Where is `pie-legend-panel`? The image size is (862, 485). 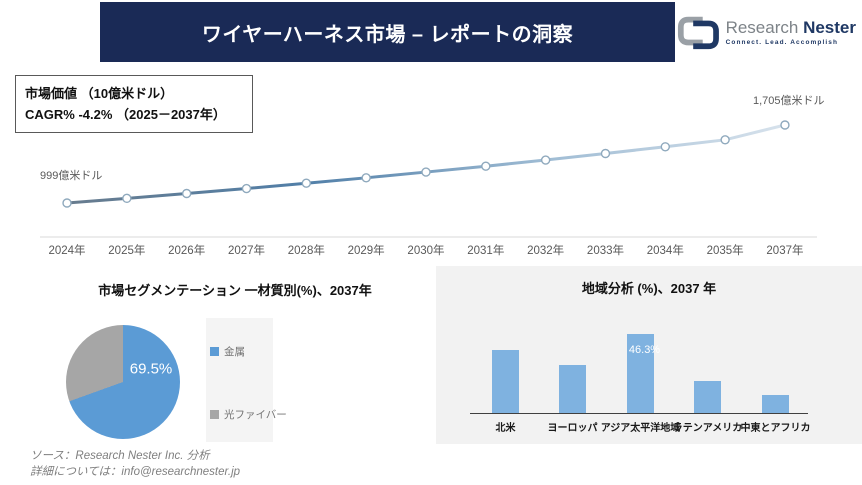
pie-legend-panel is located at coordinates (239, 380).